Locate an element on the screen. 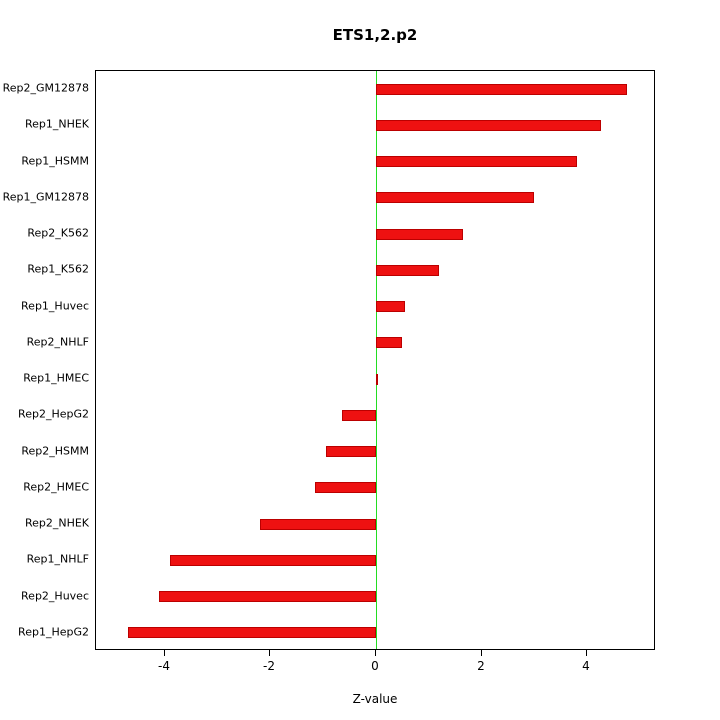 This screenshot has height=720, width=720. x-tick-label: 4 is located at coordinates (586, 666).